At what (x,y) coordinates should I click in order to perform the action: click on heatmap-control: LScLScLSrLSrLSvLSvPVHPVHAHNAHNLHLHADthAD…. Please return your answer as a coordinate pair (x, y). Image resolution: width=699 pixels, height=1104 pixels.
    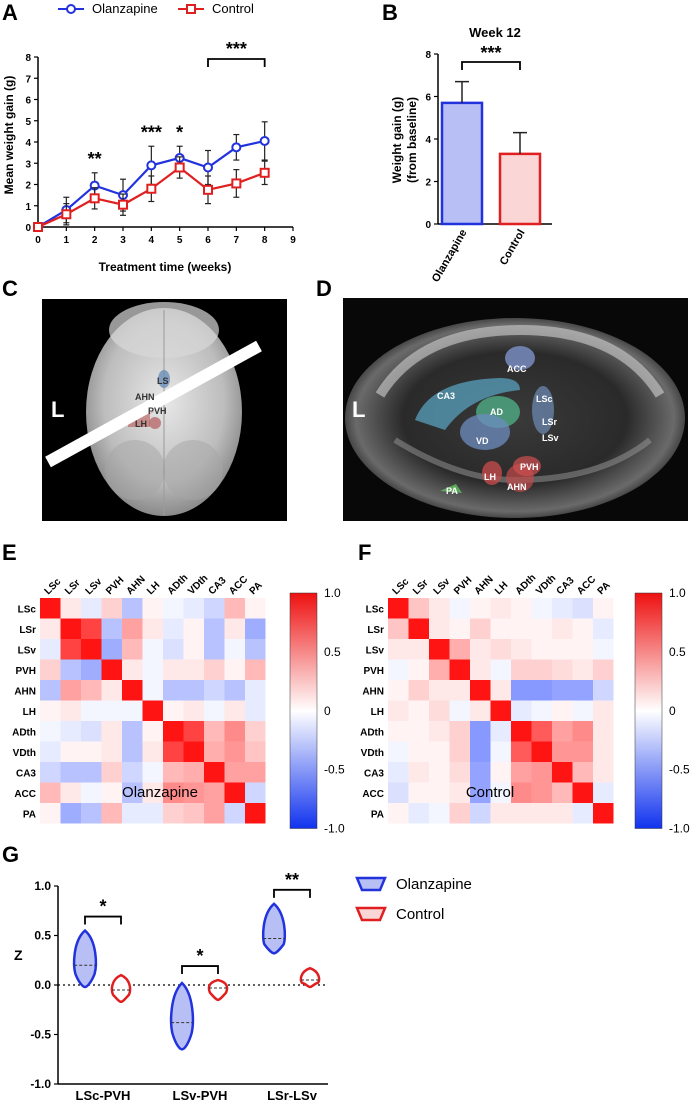
    Looking at the image, I should click on (525, 703).